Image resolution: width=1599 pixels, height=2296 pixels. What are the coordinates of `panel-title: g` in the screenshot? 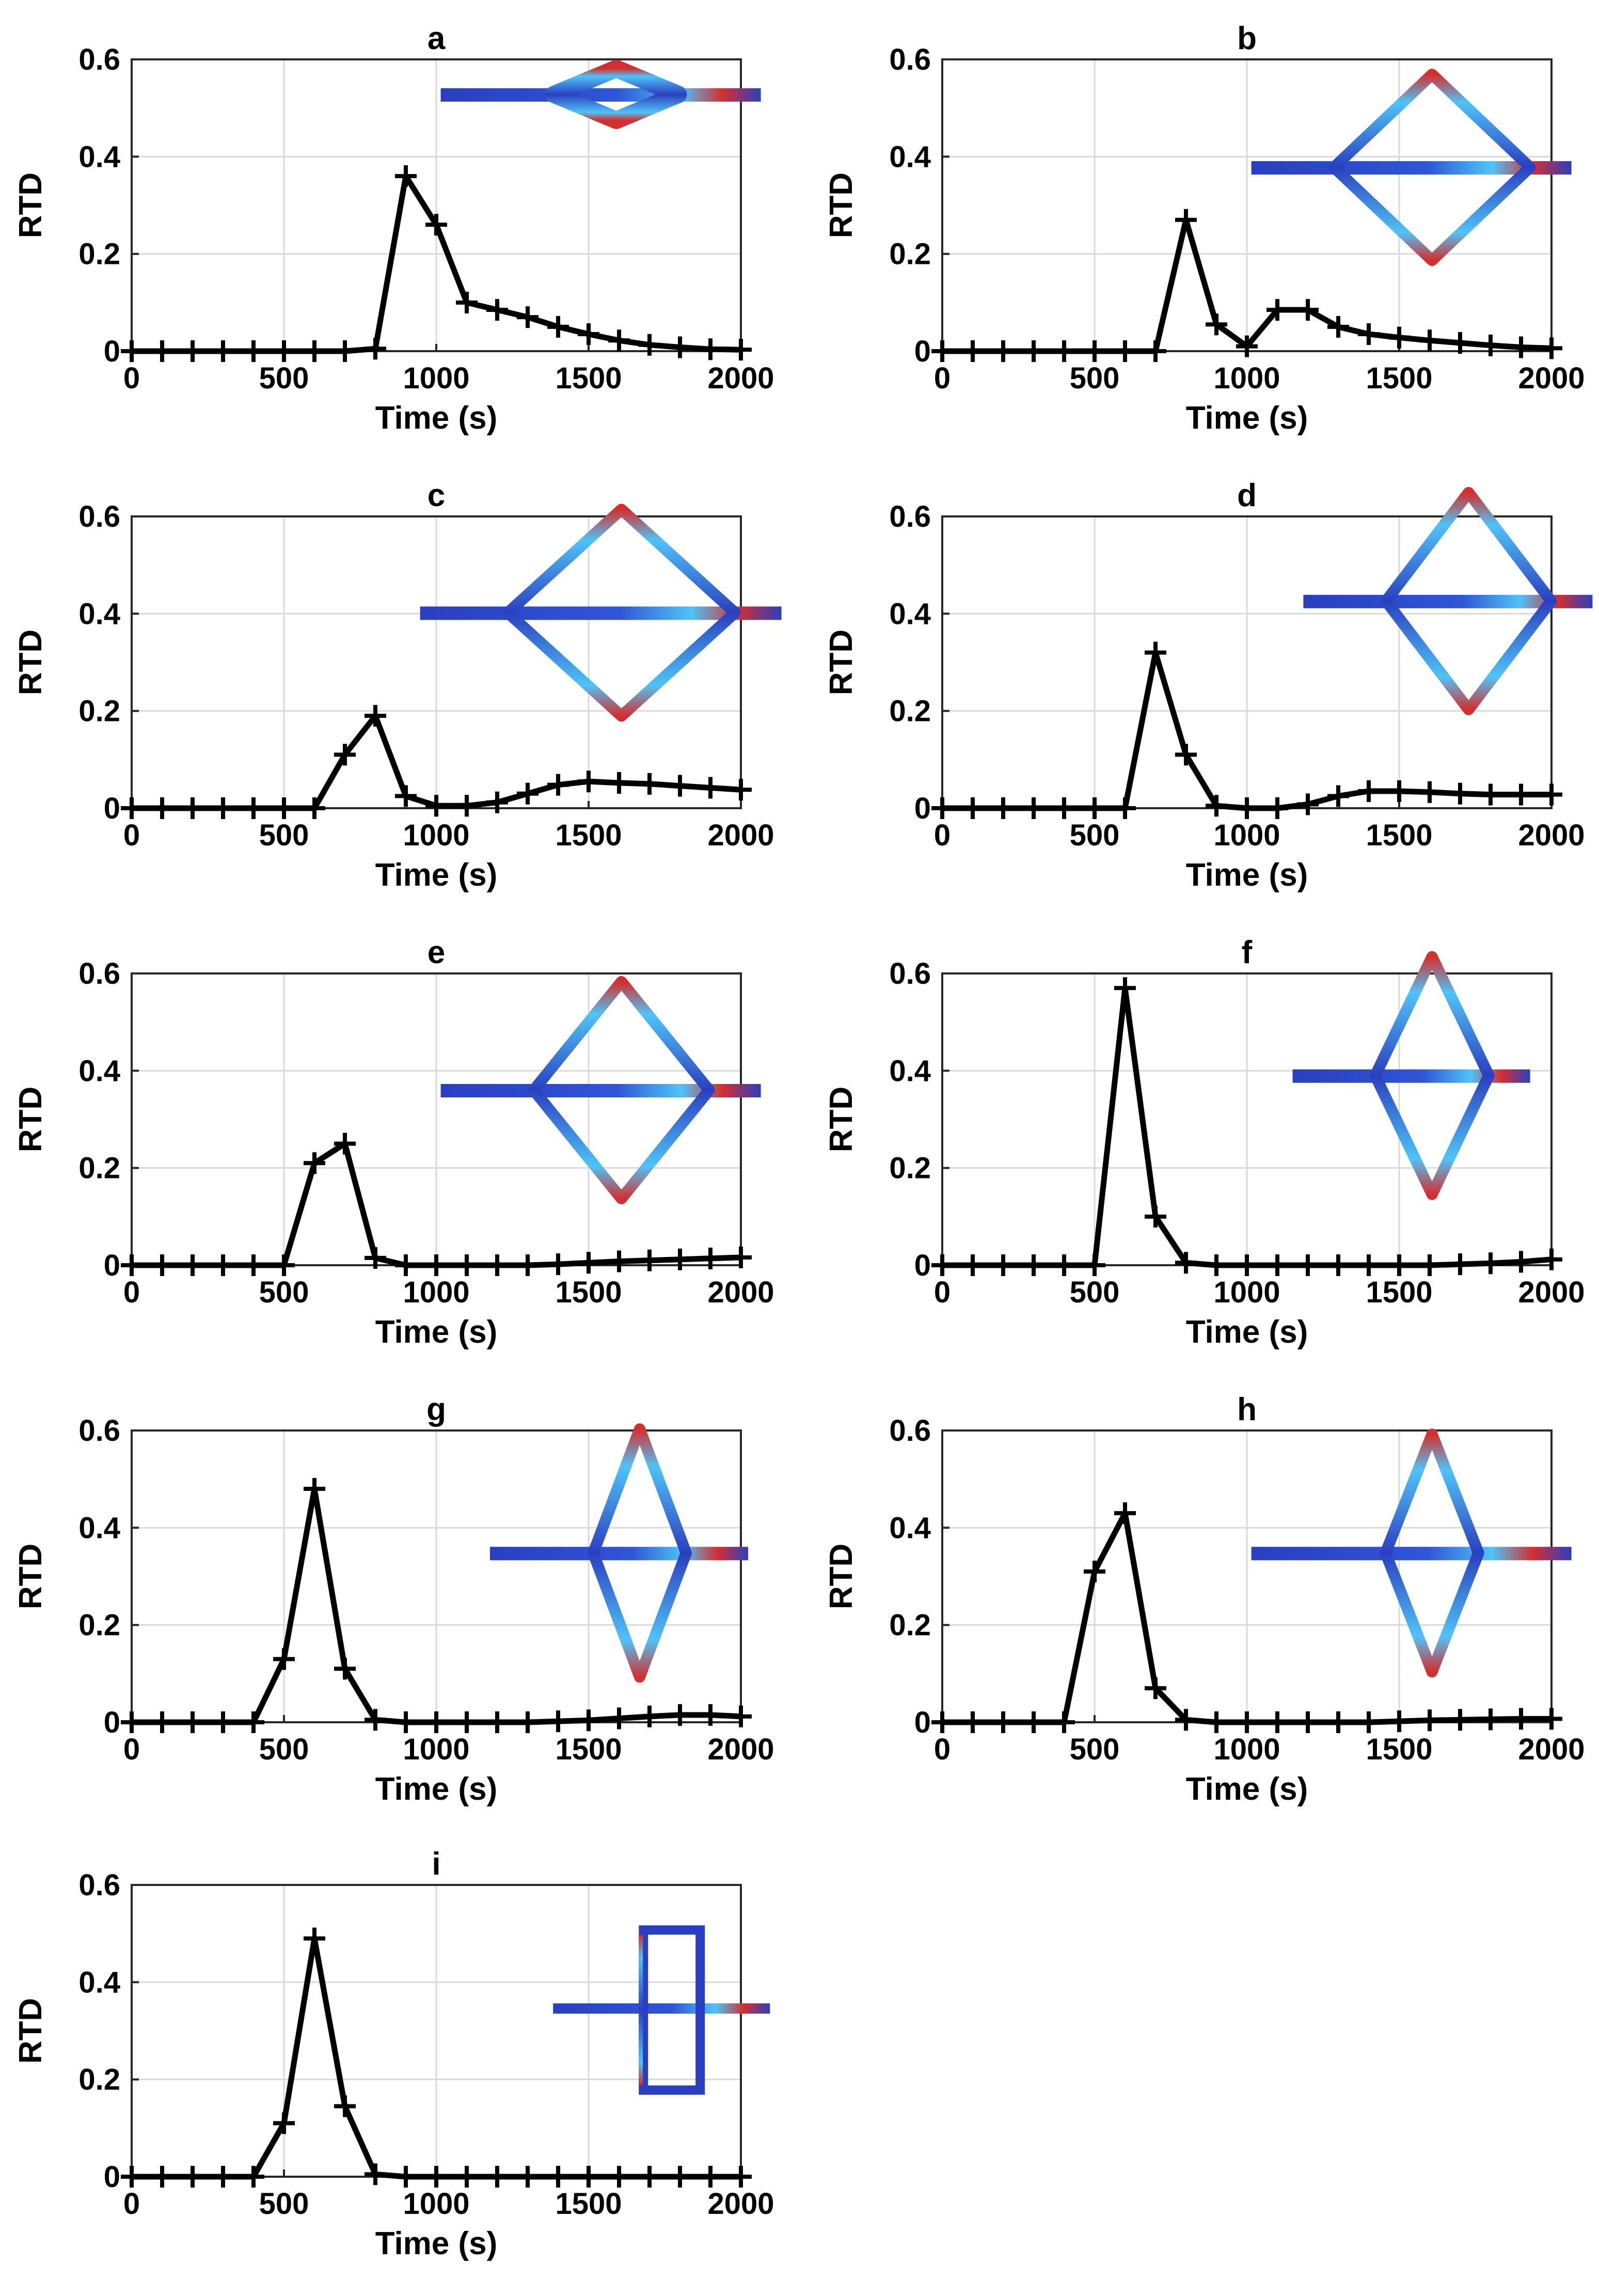 It's located at (436, 1409).